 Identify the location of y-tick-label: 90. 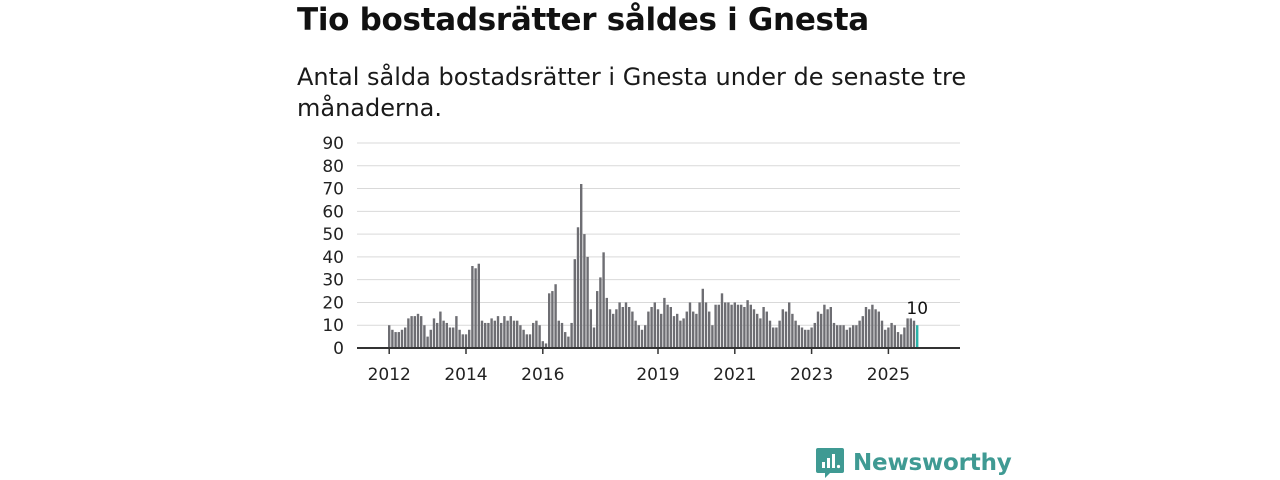
(333, 144).